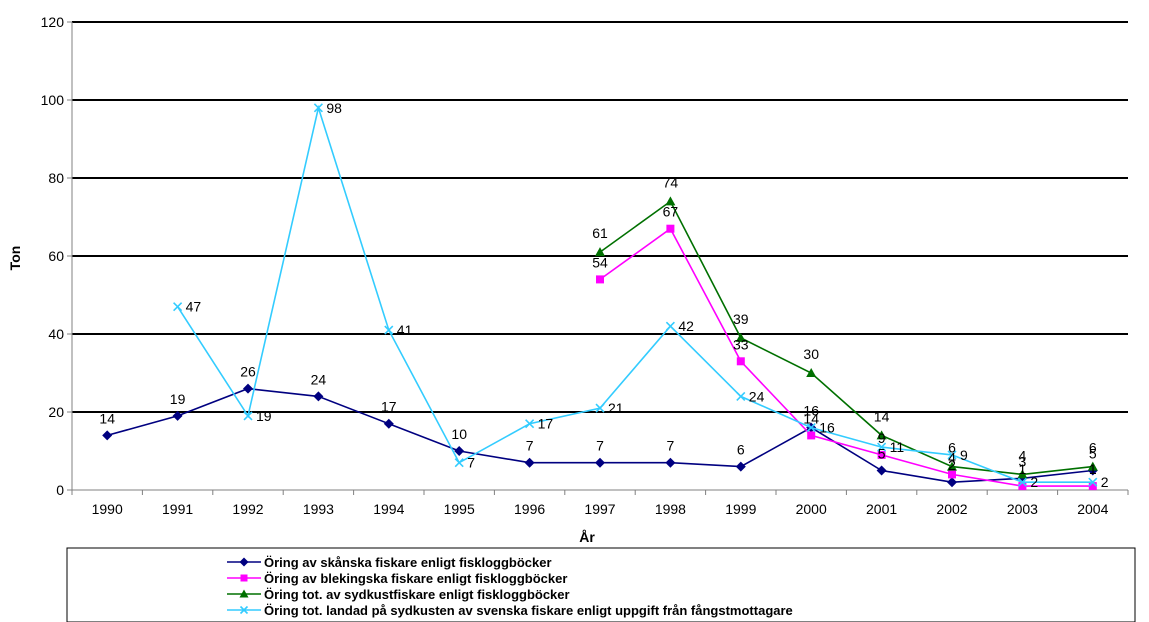  I want to click on x-tick-label: 1999, so click(740, 509).